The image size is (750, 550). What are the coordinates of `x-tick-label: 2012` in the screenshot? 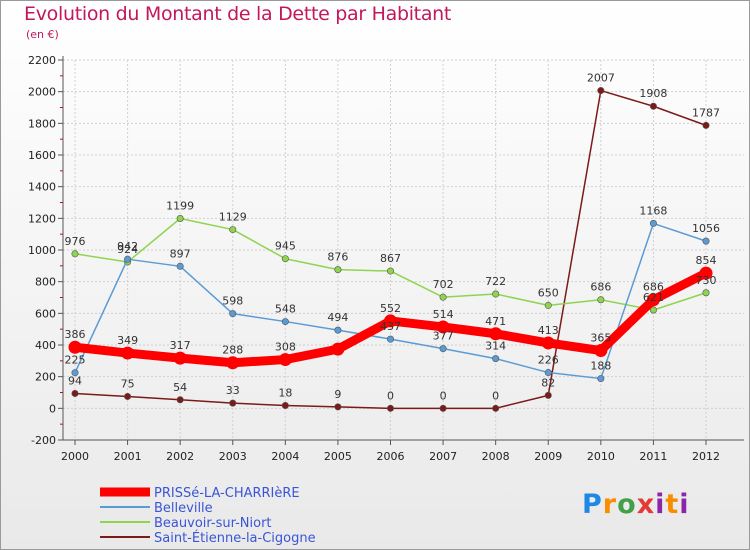 It's located at (706, 456).